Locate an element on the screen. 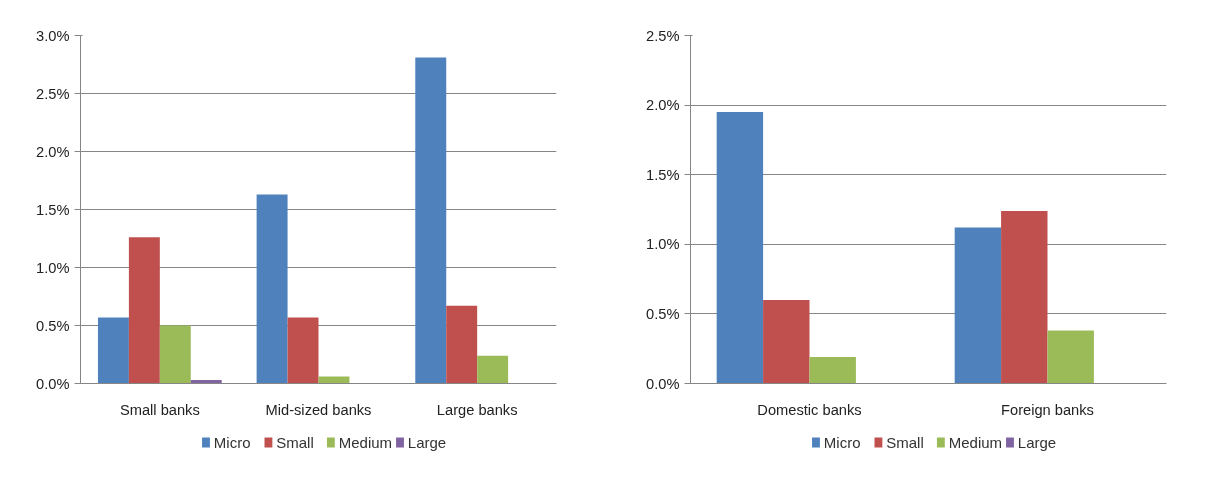  x-tick-label: Small banks is located at coordinates (159, 409).